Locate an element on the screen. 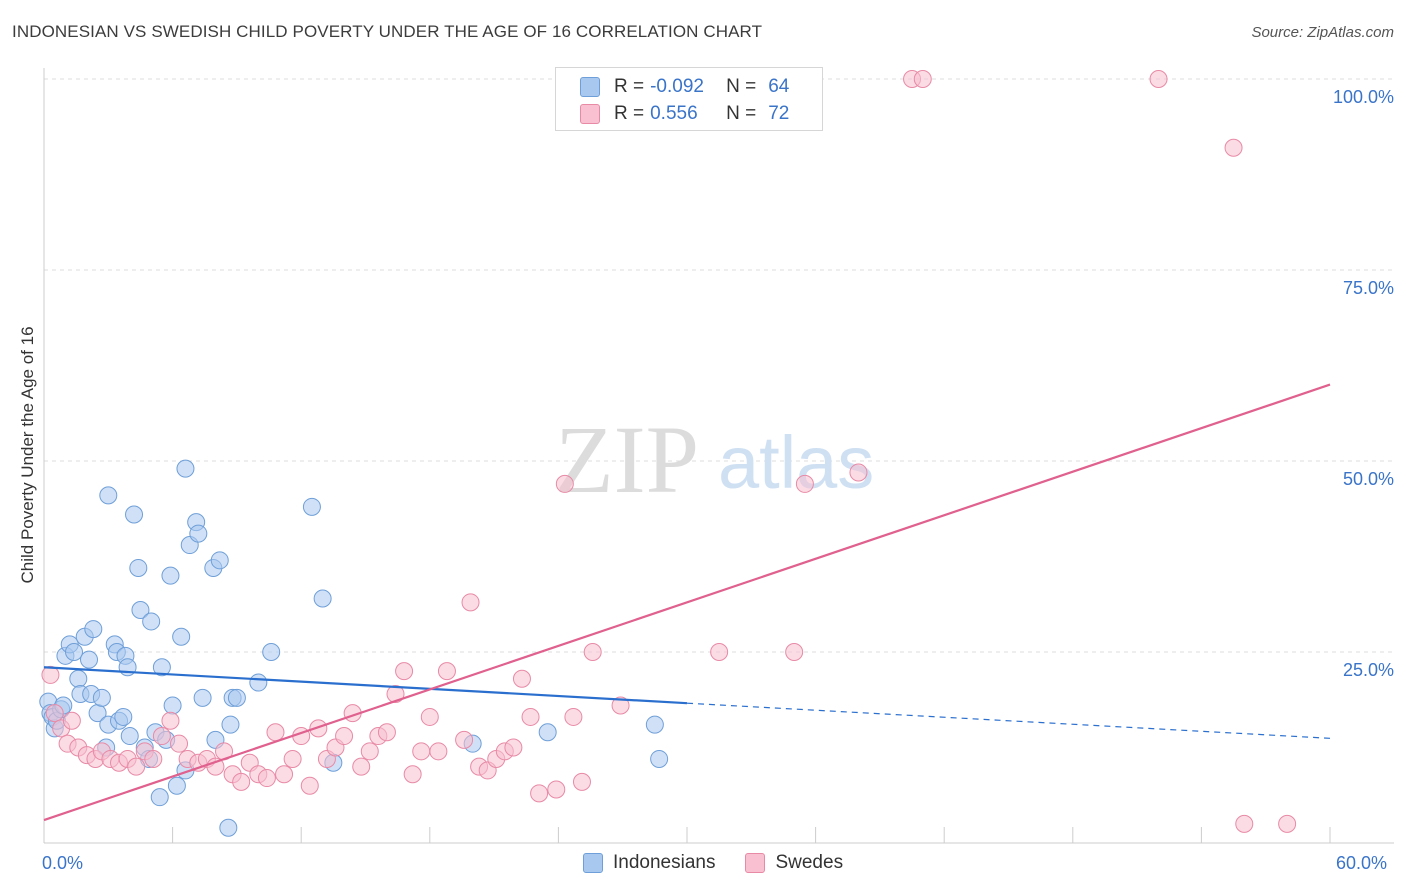  legend-row-indonesians: R = -0.092 N = 64 is located at coordinates (684, 87).